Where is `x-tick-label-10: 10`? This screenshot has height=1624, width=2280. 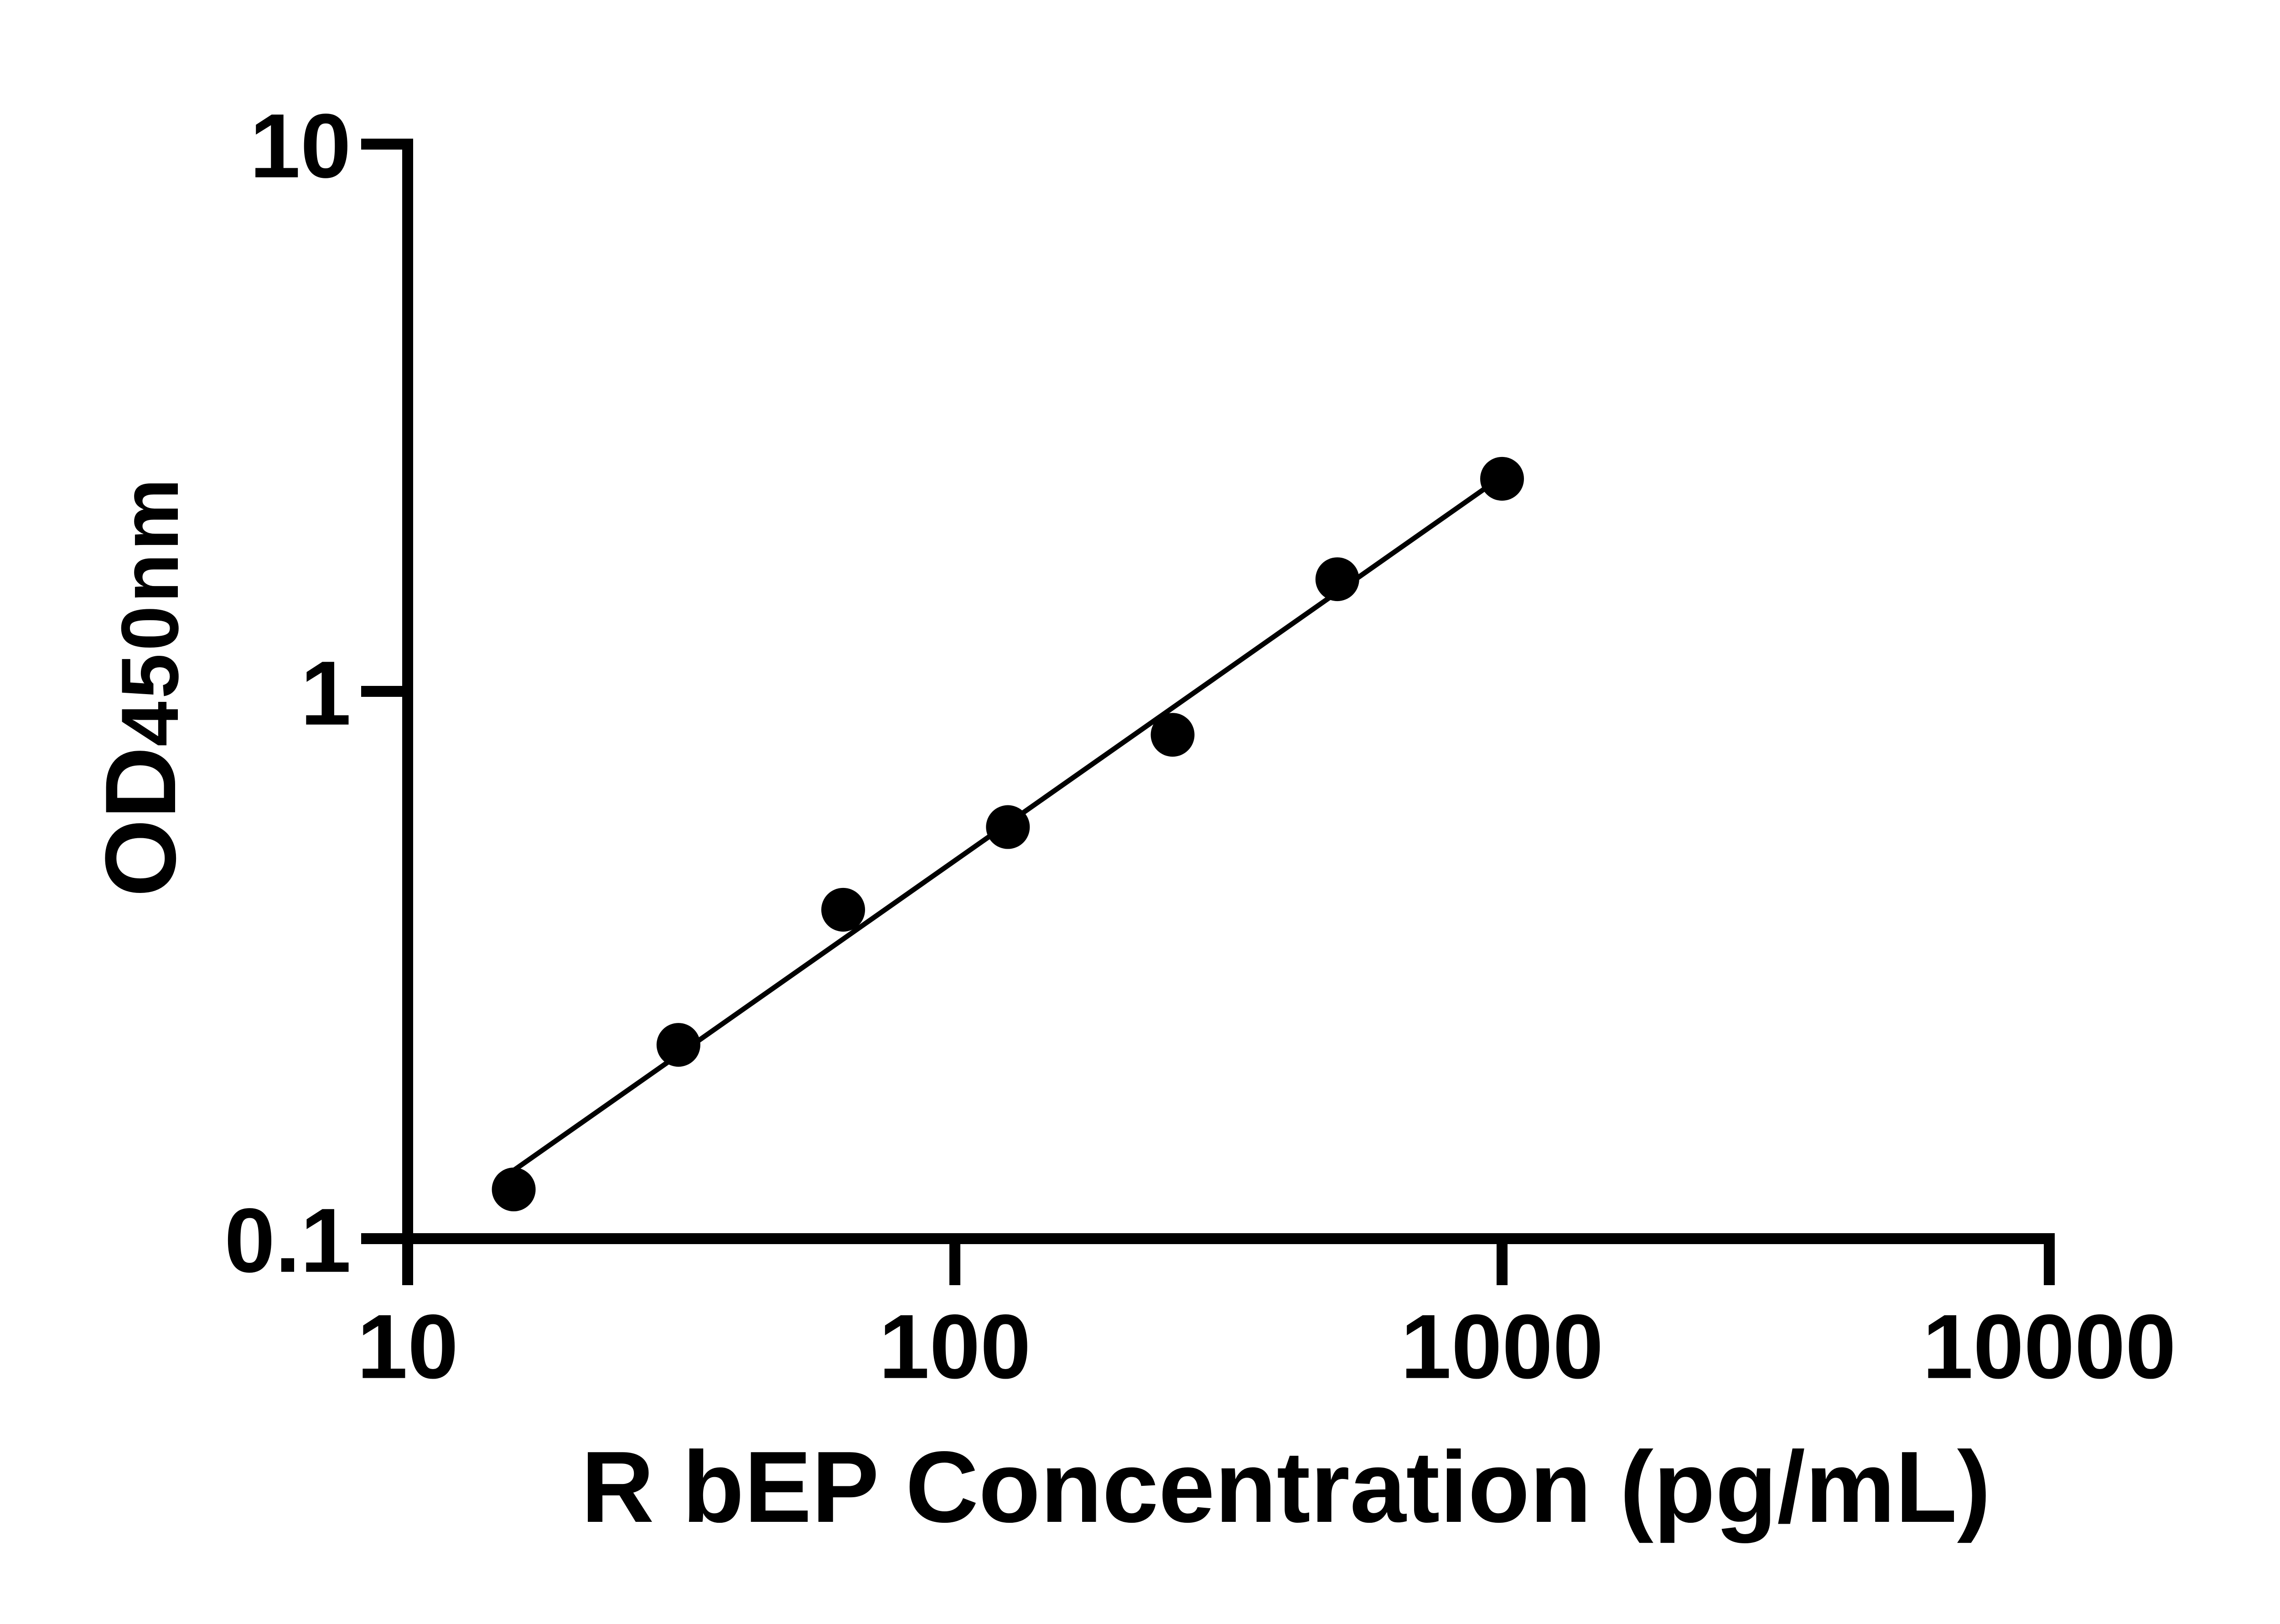
x-tick-label-10: 10 is located at coordinates (408, 1347).